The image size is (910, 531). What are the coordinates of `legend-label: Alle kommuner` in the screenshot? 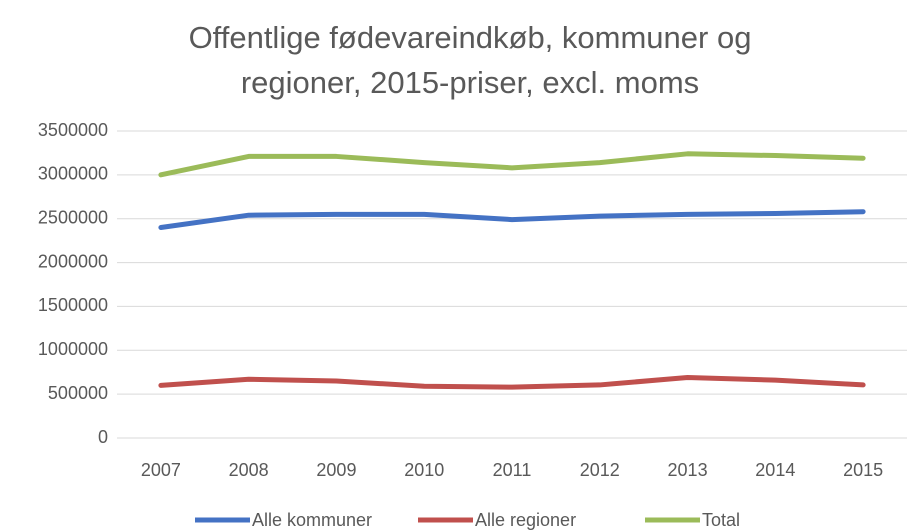 It's located at (312, 520).